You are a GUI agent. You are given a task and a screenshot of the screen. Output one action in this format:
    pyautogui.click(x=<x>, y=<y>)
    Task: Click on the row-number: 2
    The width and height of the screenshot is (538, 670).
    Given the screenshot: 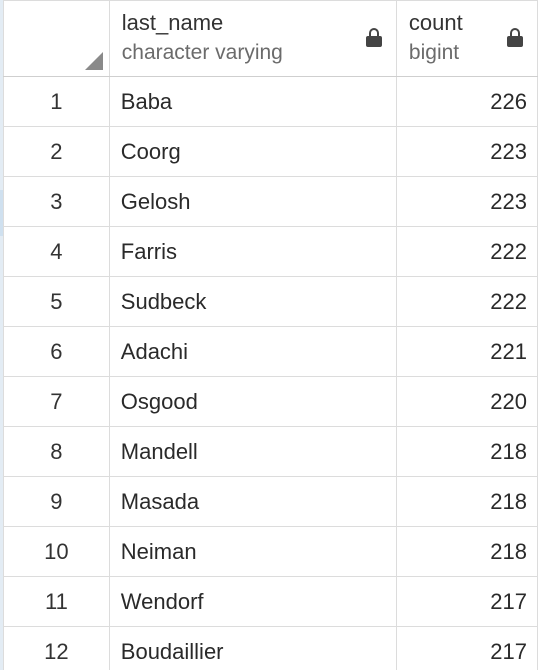 What is the action you would take?
    pyautogui.click(x=57, y=152)
    